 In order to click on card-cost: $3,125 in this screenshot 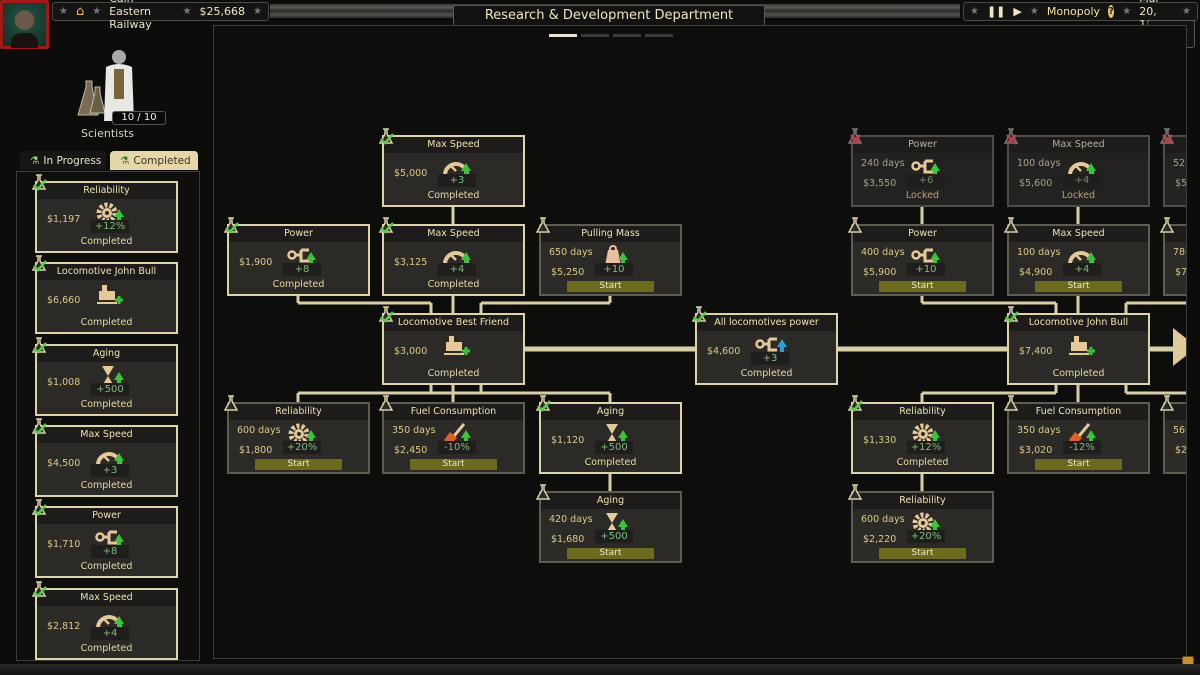, I will do `click(411, 262)`.